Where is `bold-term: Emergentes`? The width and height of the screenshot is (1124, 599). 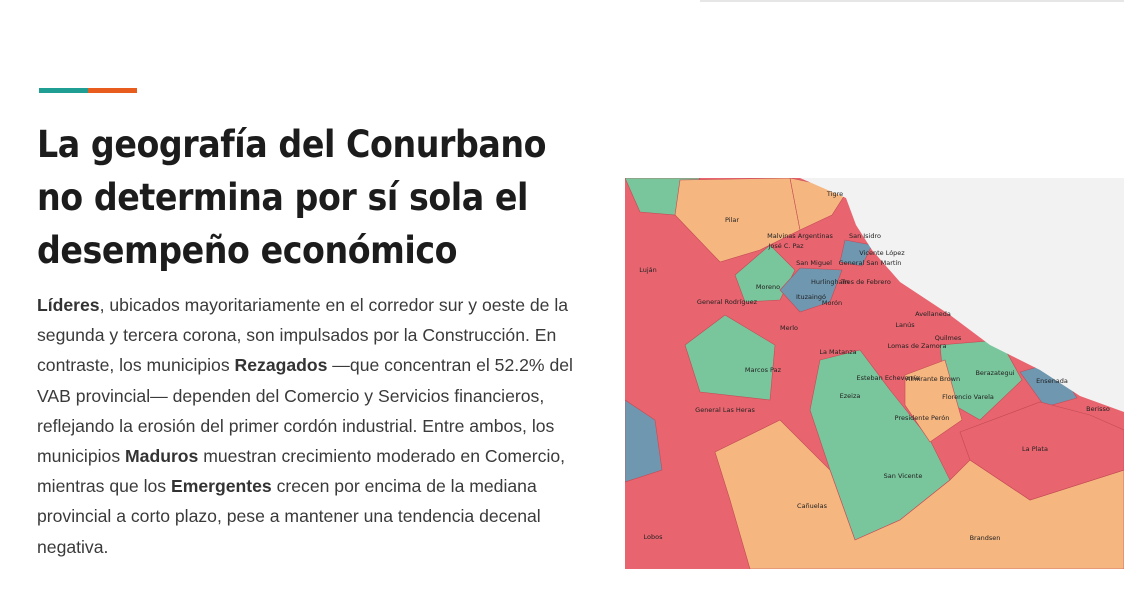
bold-term: Emergentes is located at coordinates (221, 486).